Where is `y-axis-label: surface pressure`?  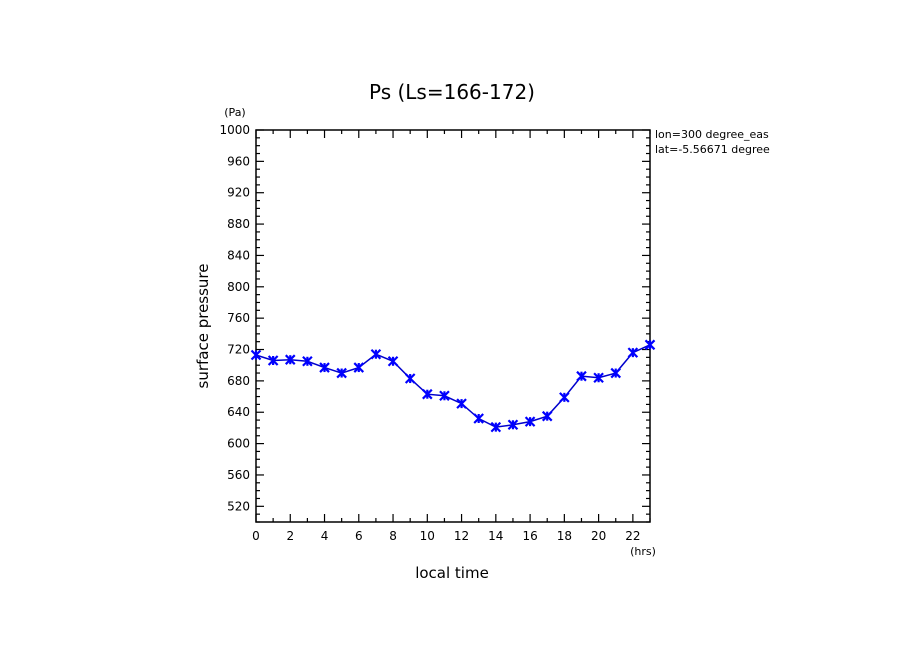
y-axis-label: surface pressure is located at coordinates (203, 326).